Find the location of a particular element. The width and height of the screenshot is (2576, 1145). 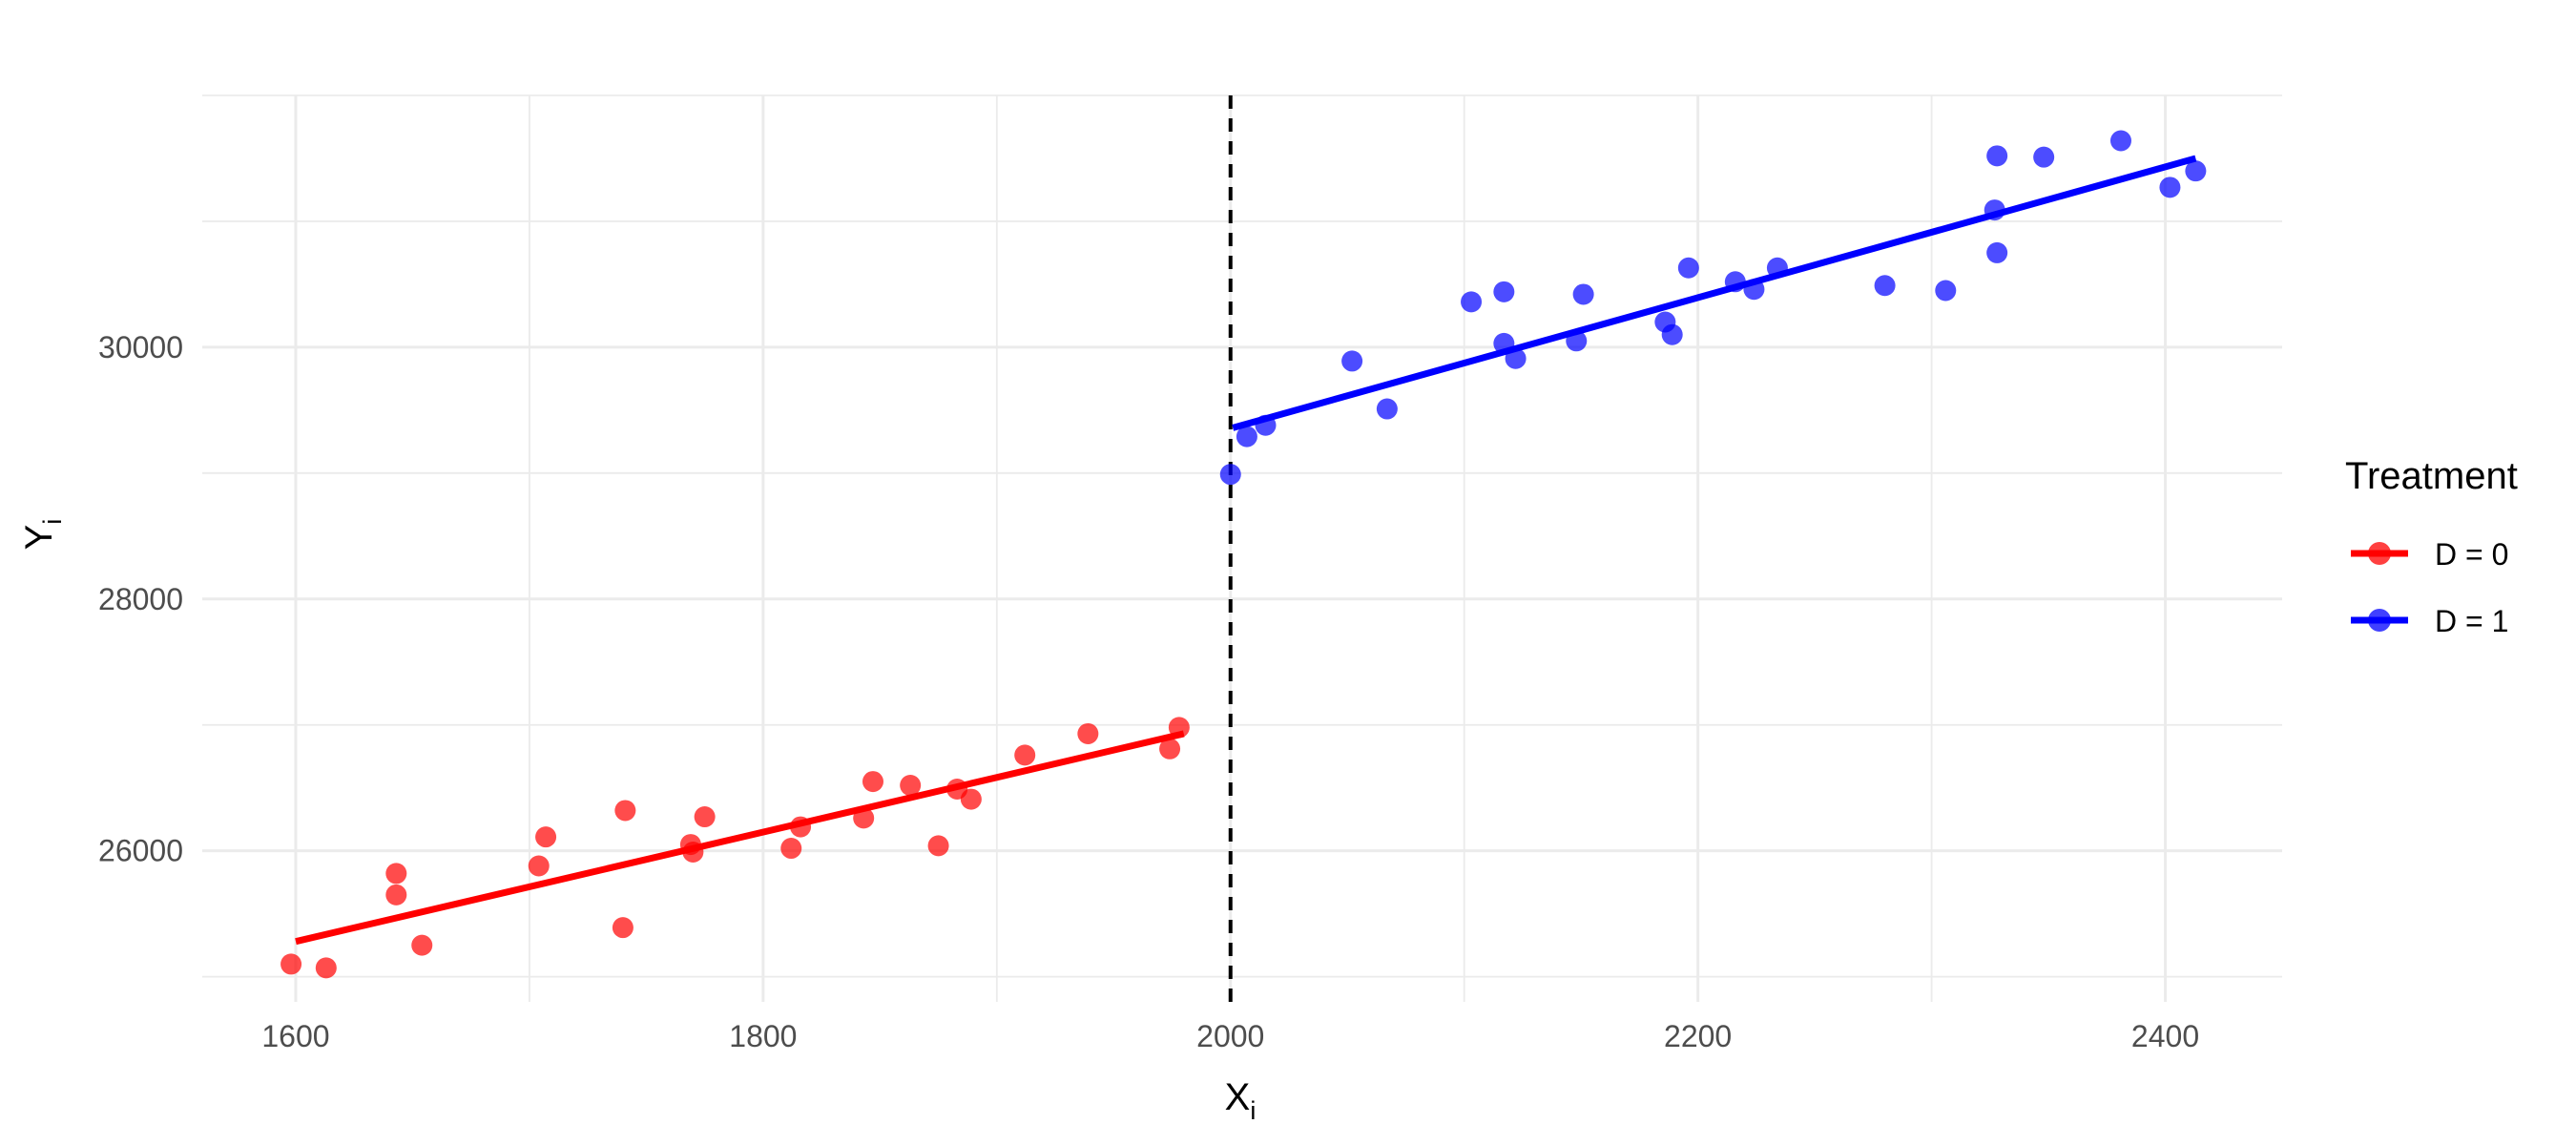

legend-key-dot-d0 is located at coordinates (2379, 553).